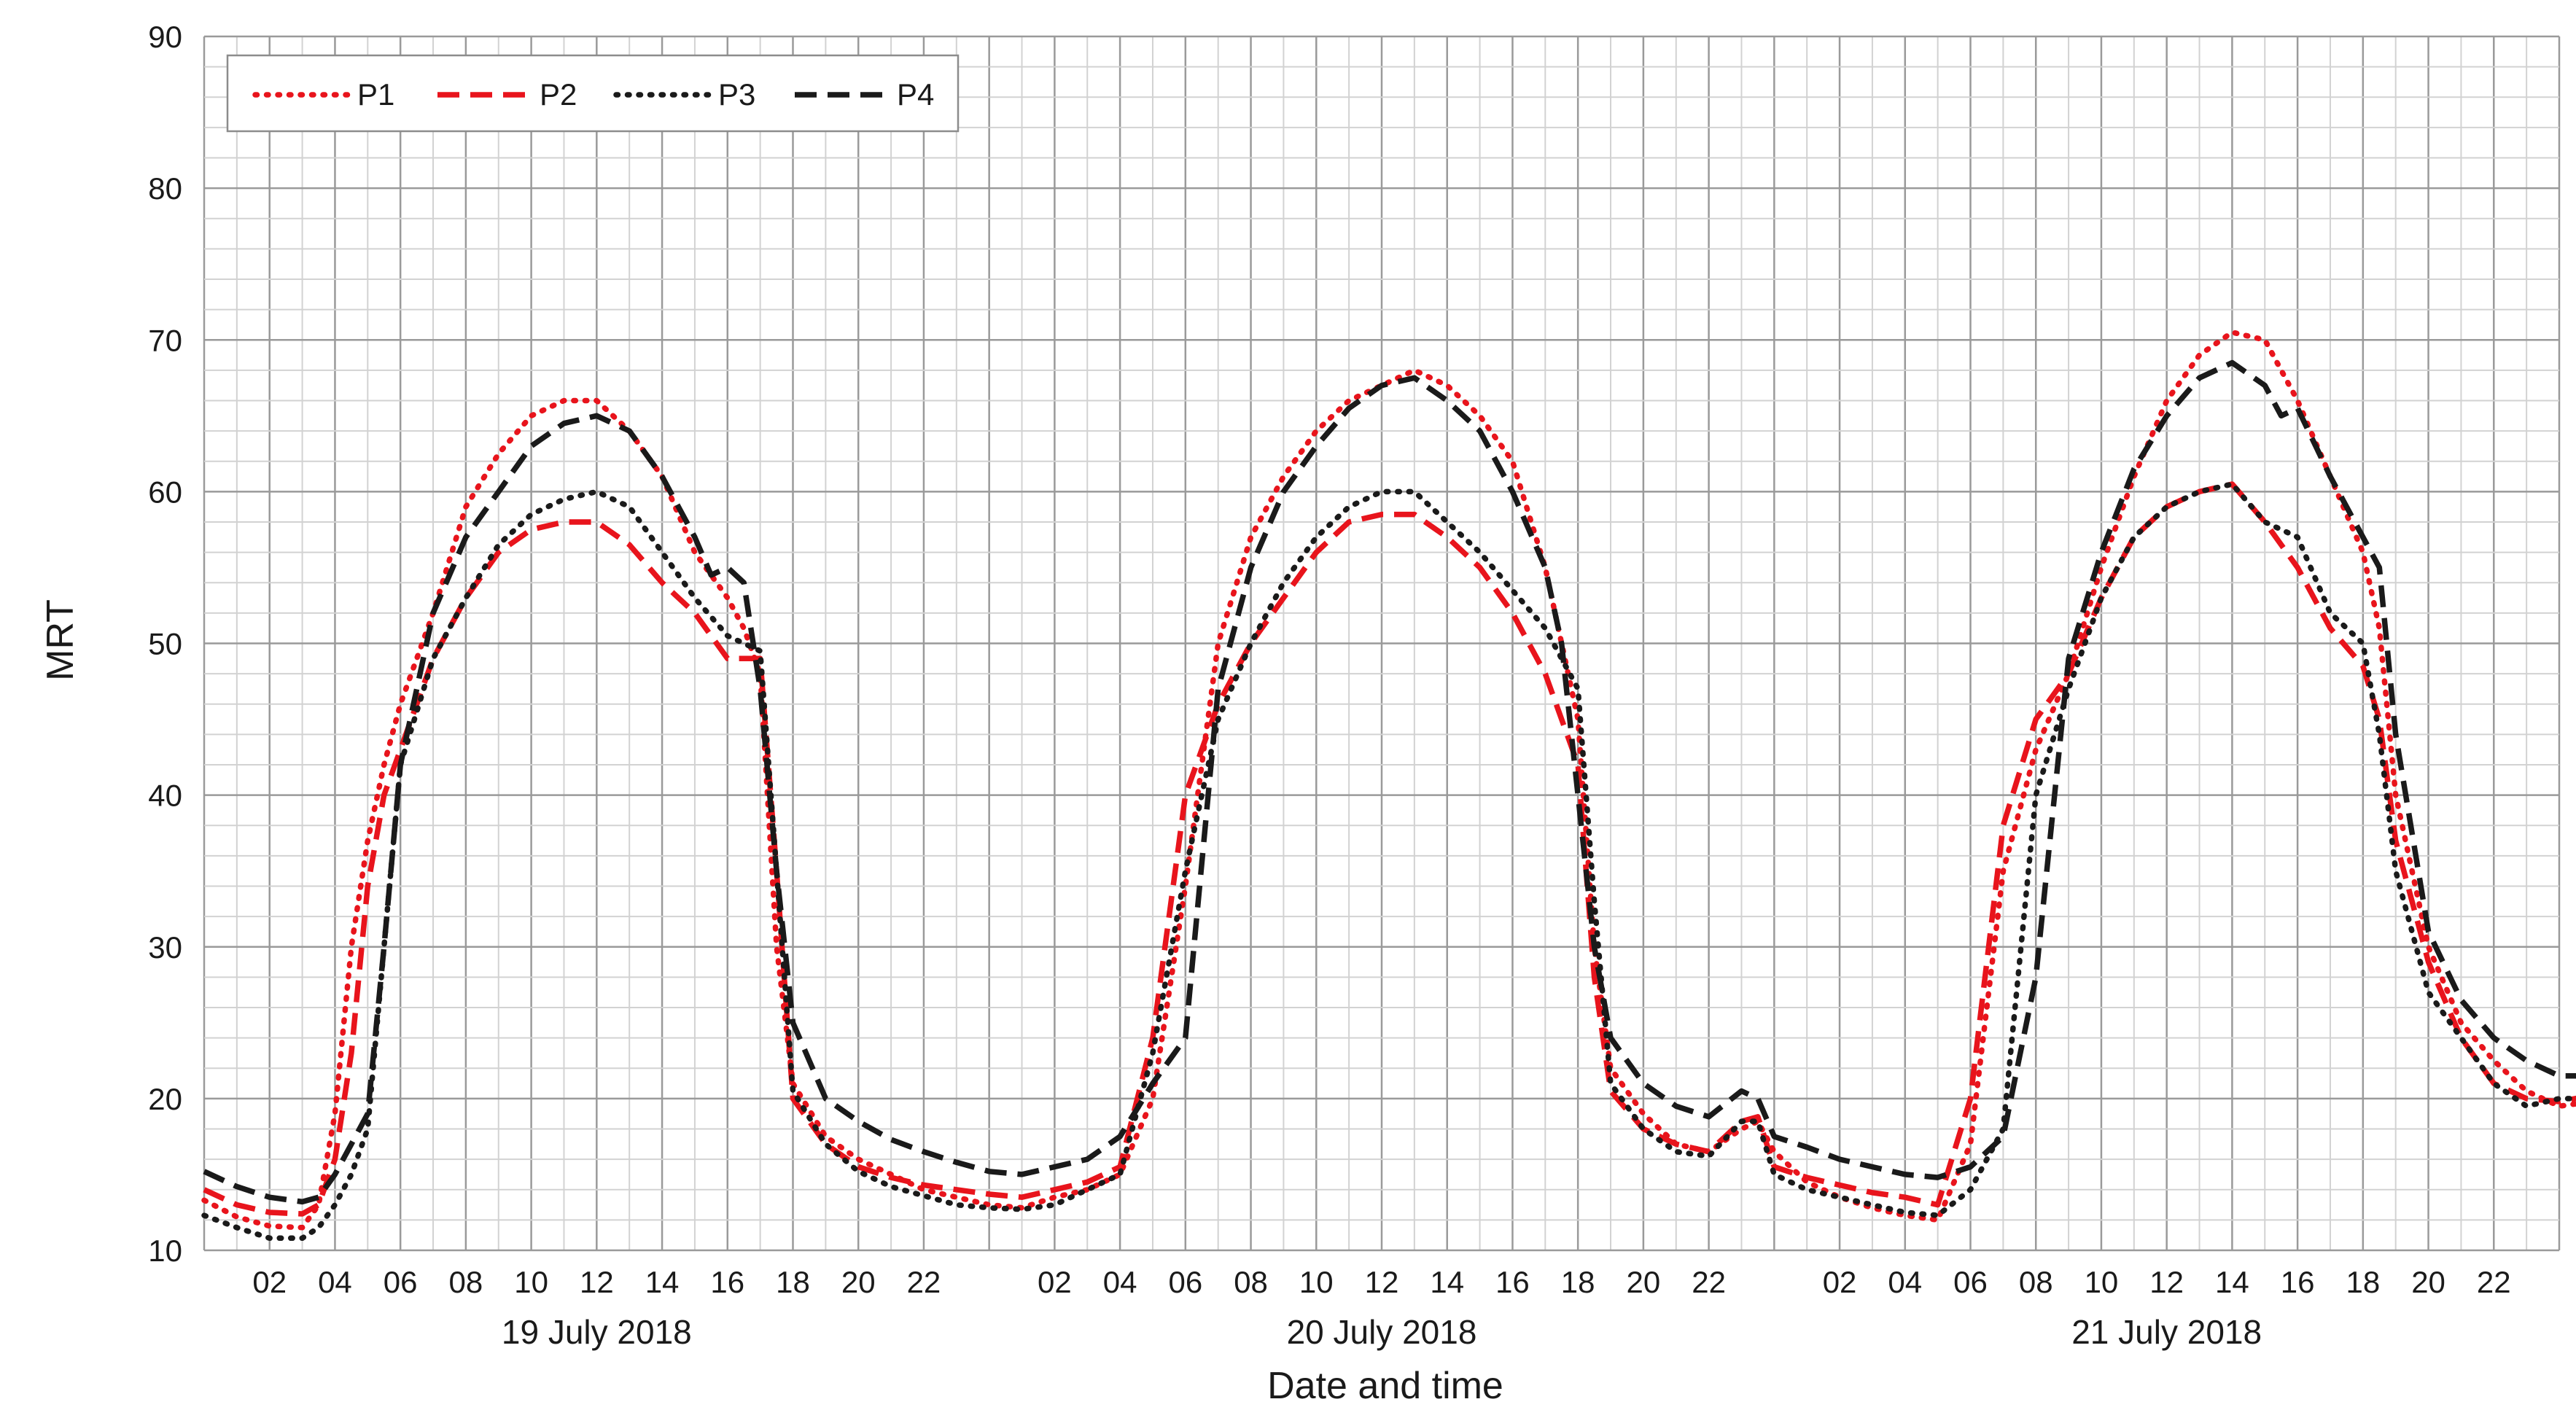  I want to click on y-axis-ticks: 10 20 30 40 50 60 70 80 90, so click(165, 644).